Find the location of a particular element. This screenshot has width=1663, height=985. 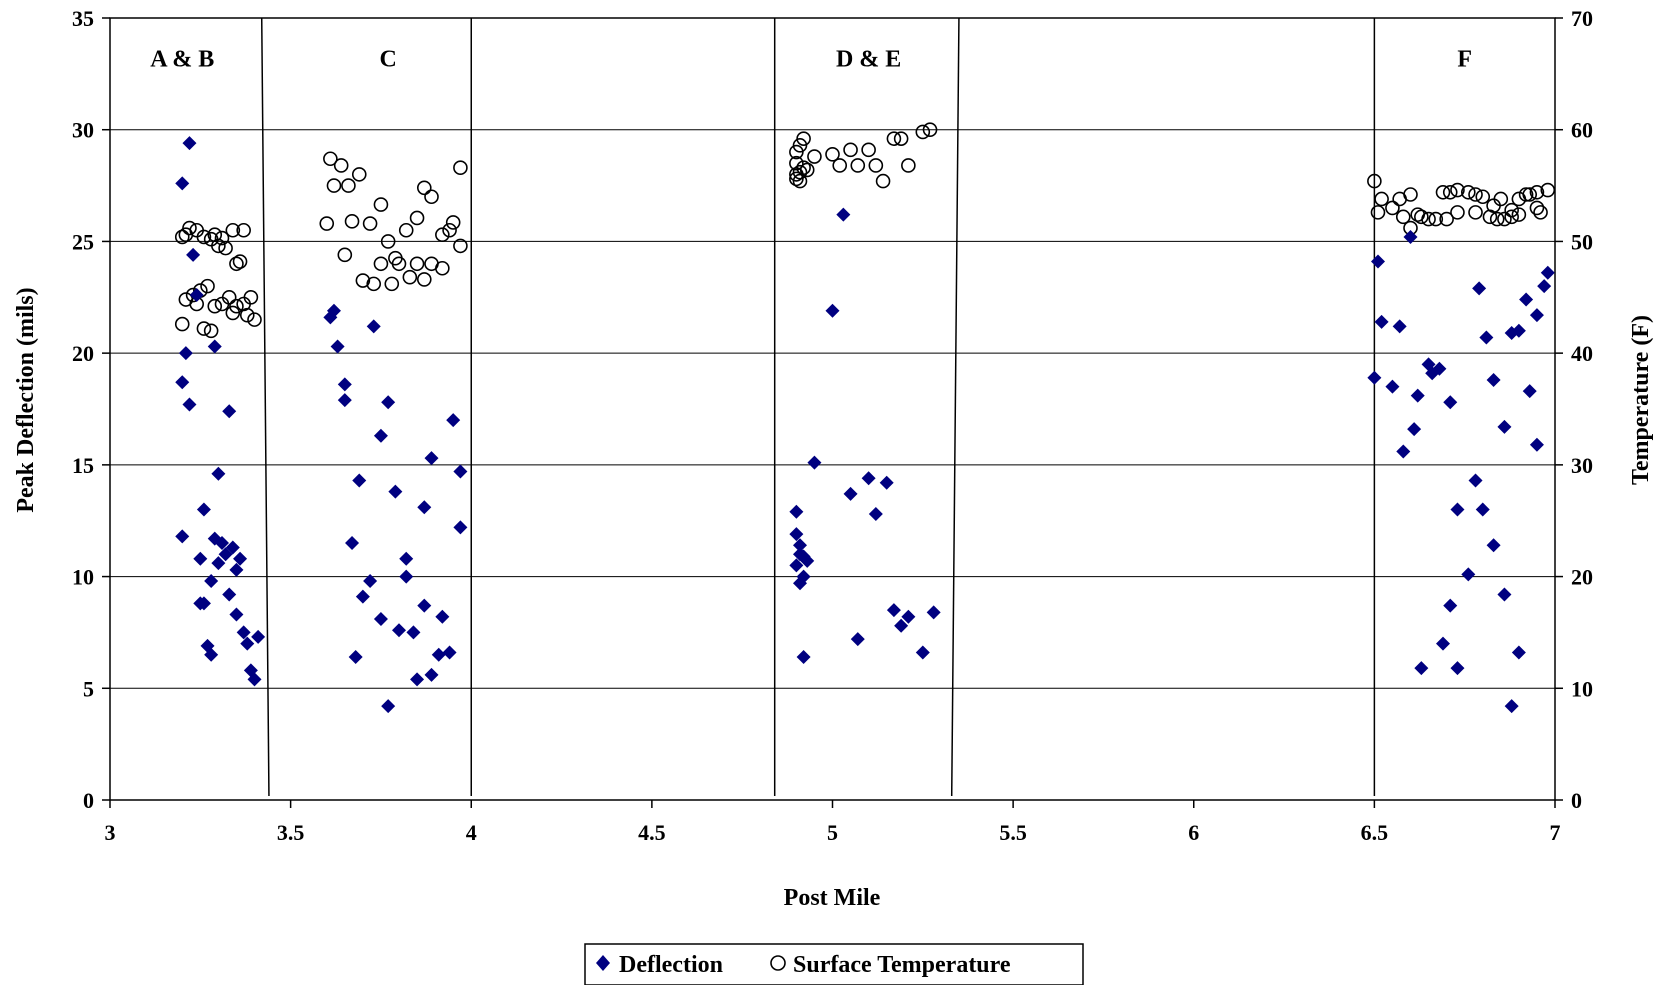

y2-axis-ticks: 0 10 20 30 40 50 60 70 is located at coordinates (1574, 409).